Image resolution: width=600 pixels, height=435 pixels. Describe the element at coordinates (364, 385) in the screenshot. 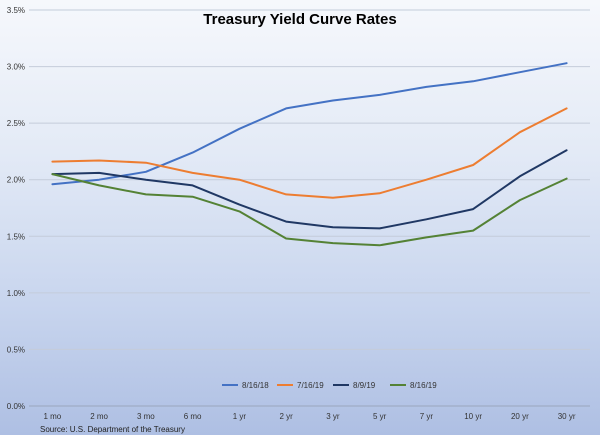

I see `legend-label: 8/9/19` at that location.